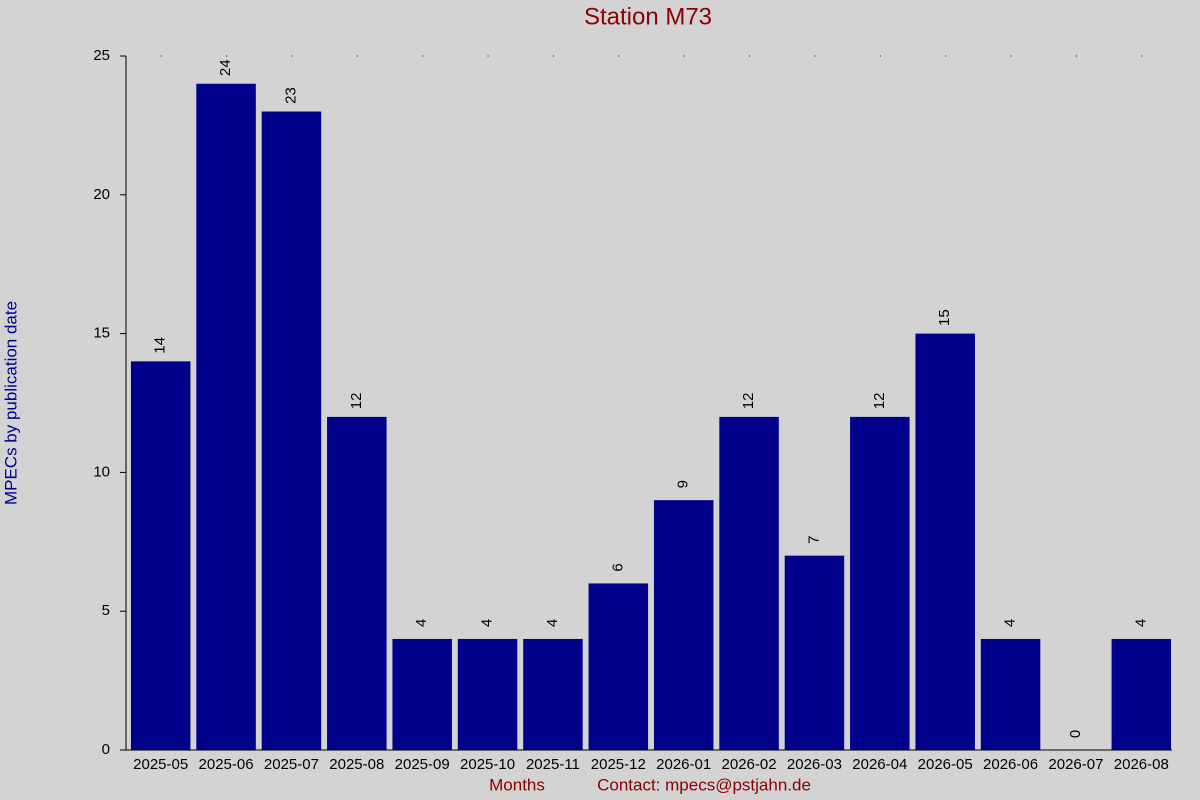 The image size is (1200, 800). What do you see at coordinates (617, 567) in the screenshot?
I see `value-label: 6` at bounding box center [617, 567].